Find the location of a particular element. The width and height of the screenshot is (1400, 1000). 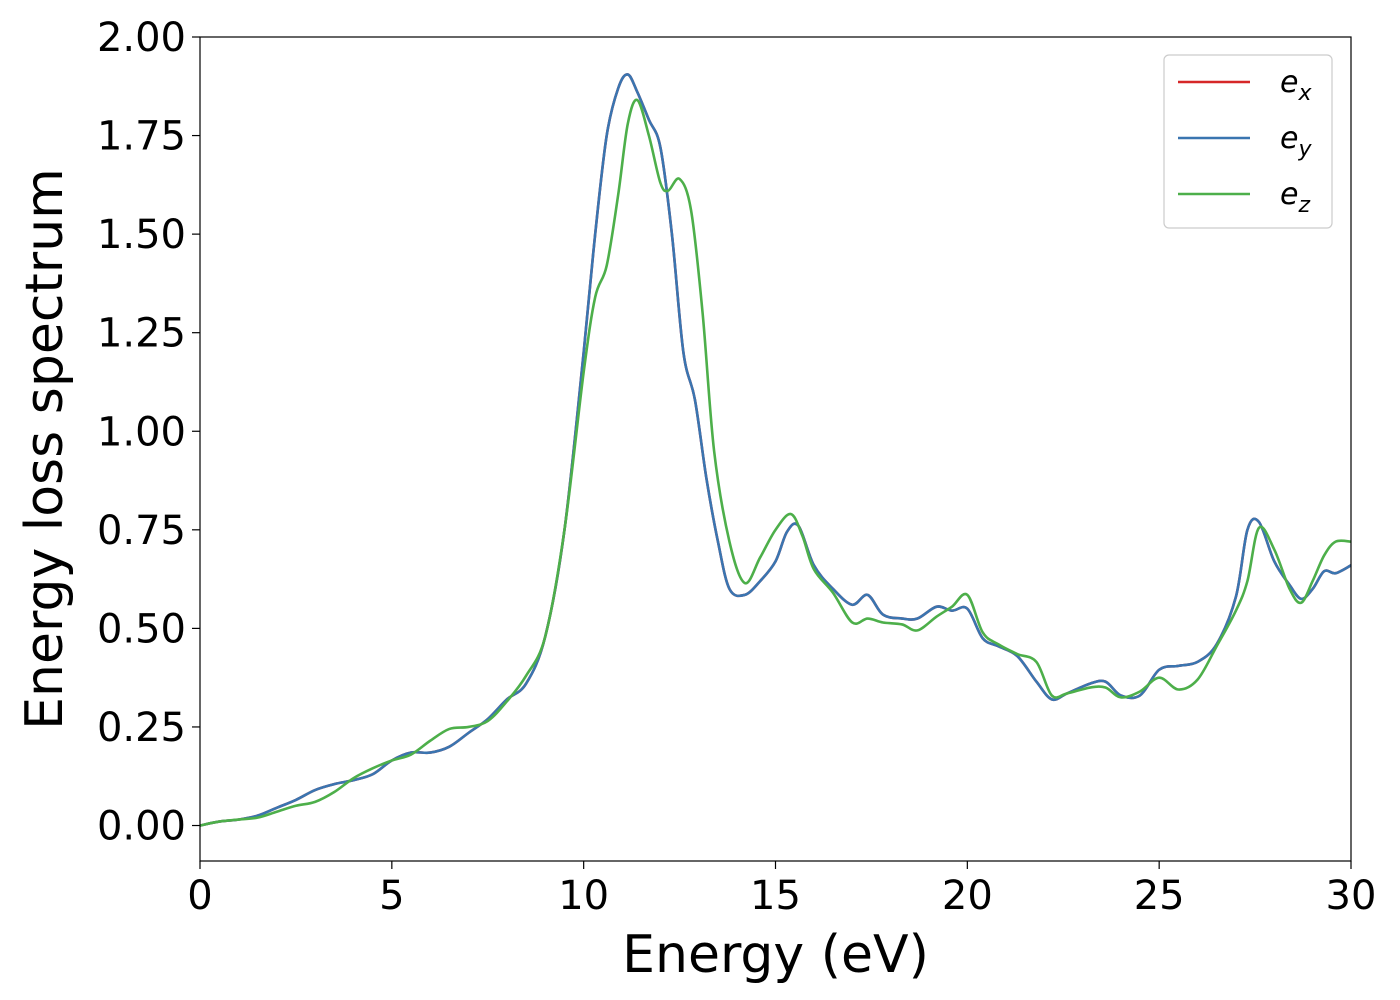

legend-label-e-y: ey is located at coordinates (1296, 141).